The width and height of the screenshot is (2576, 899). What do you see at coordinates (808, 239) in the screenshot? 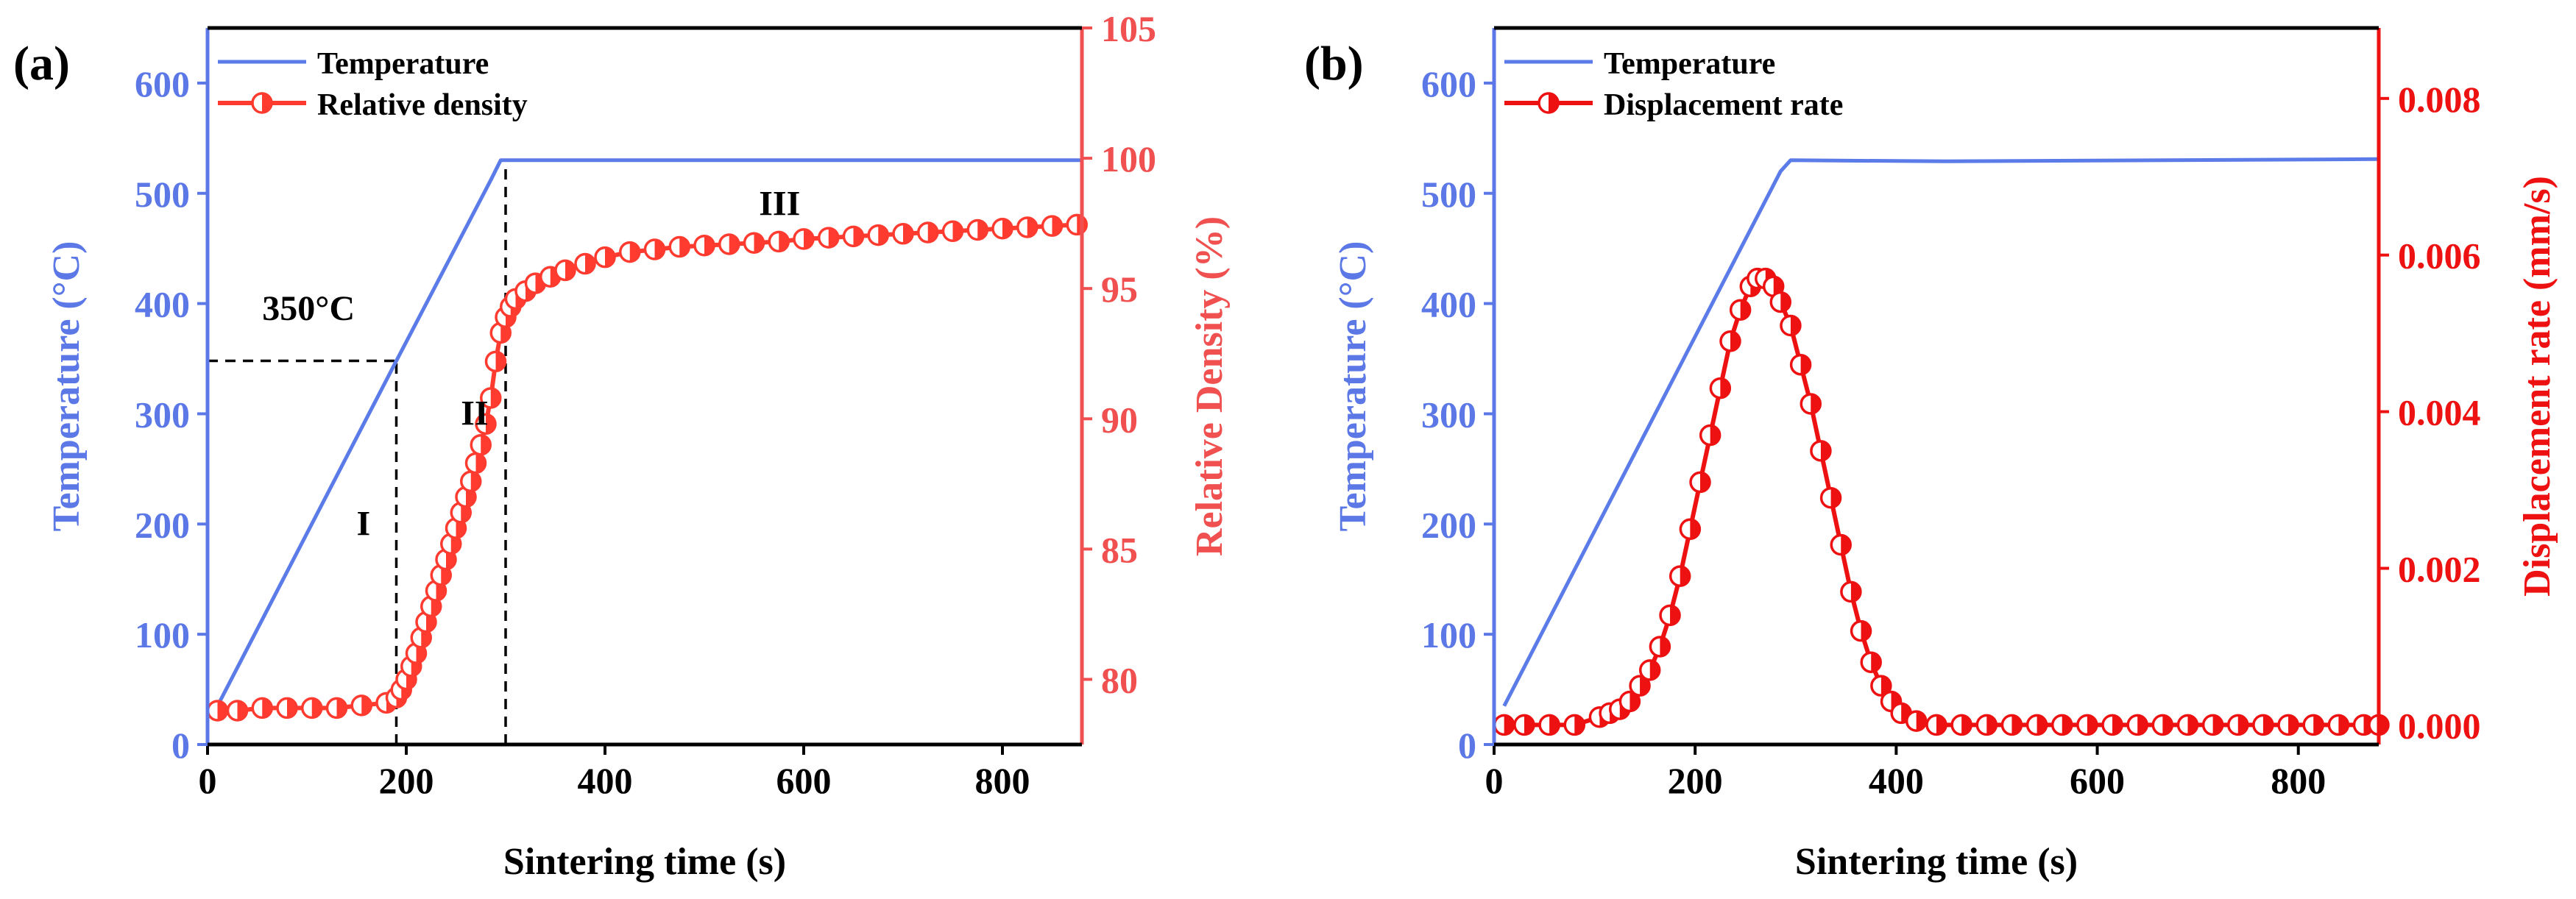
I see `panel-a-point-46-fill` at bounding box center [808, 239].